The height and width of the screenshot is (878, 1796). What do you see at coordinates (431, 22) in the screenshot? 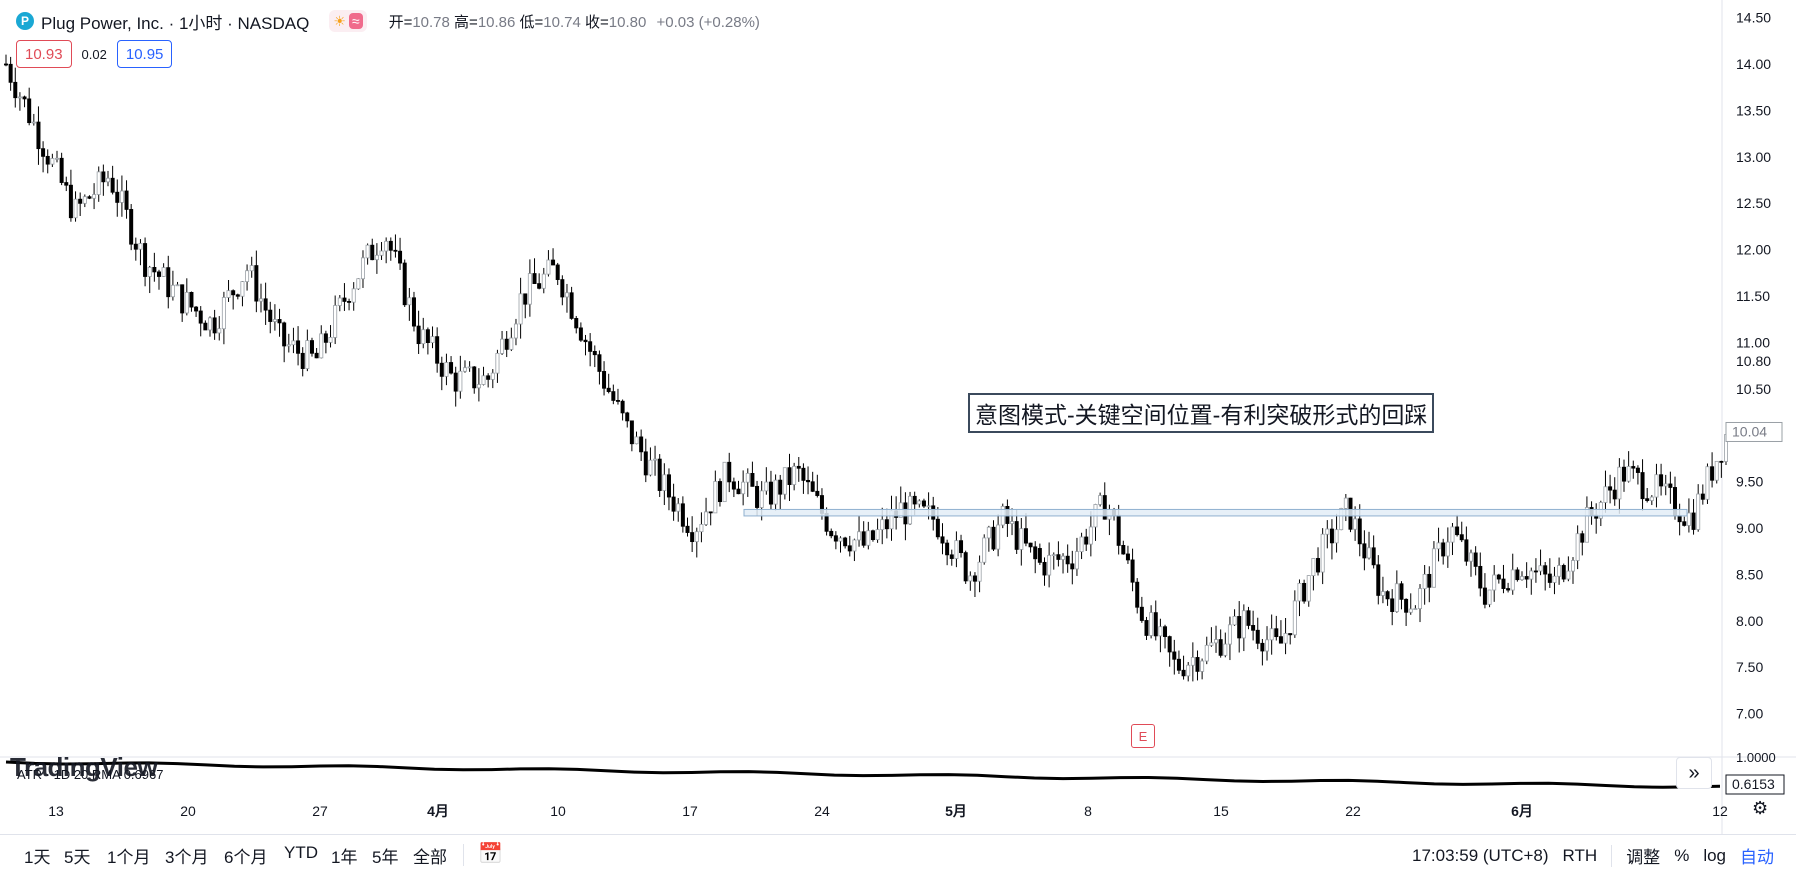
I see `open-value: 10.78` at bounding box center [431, 22].